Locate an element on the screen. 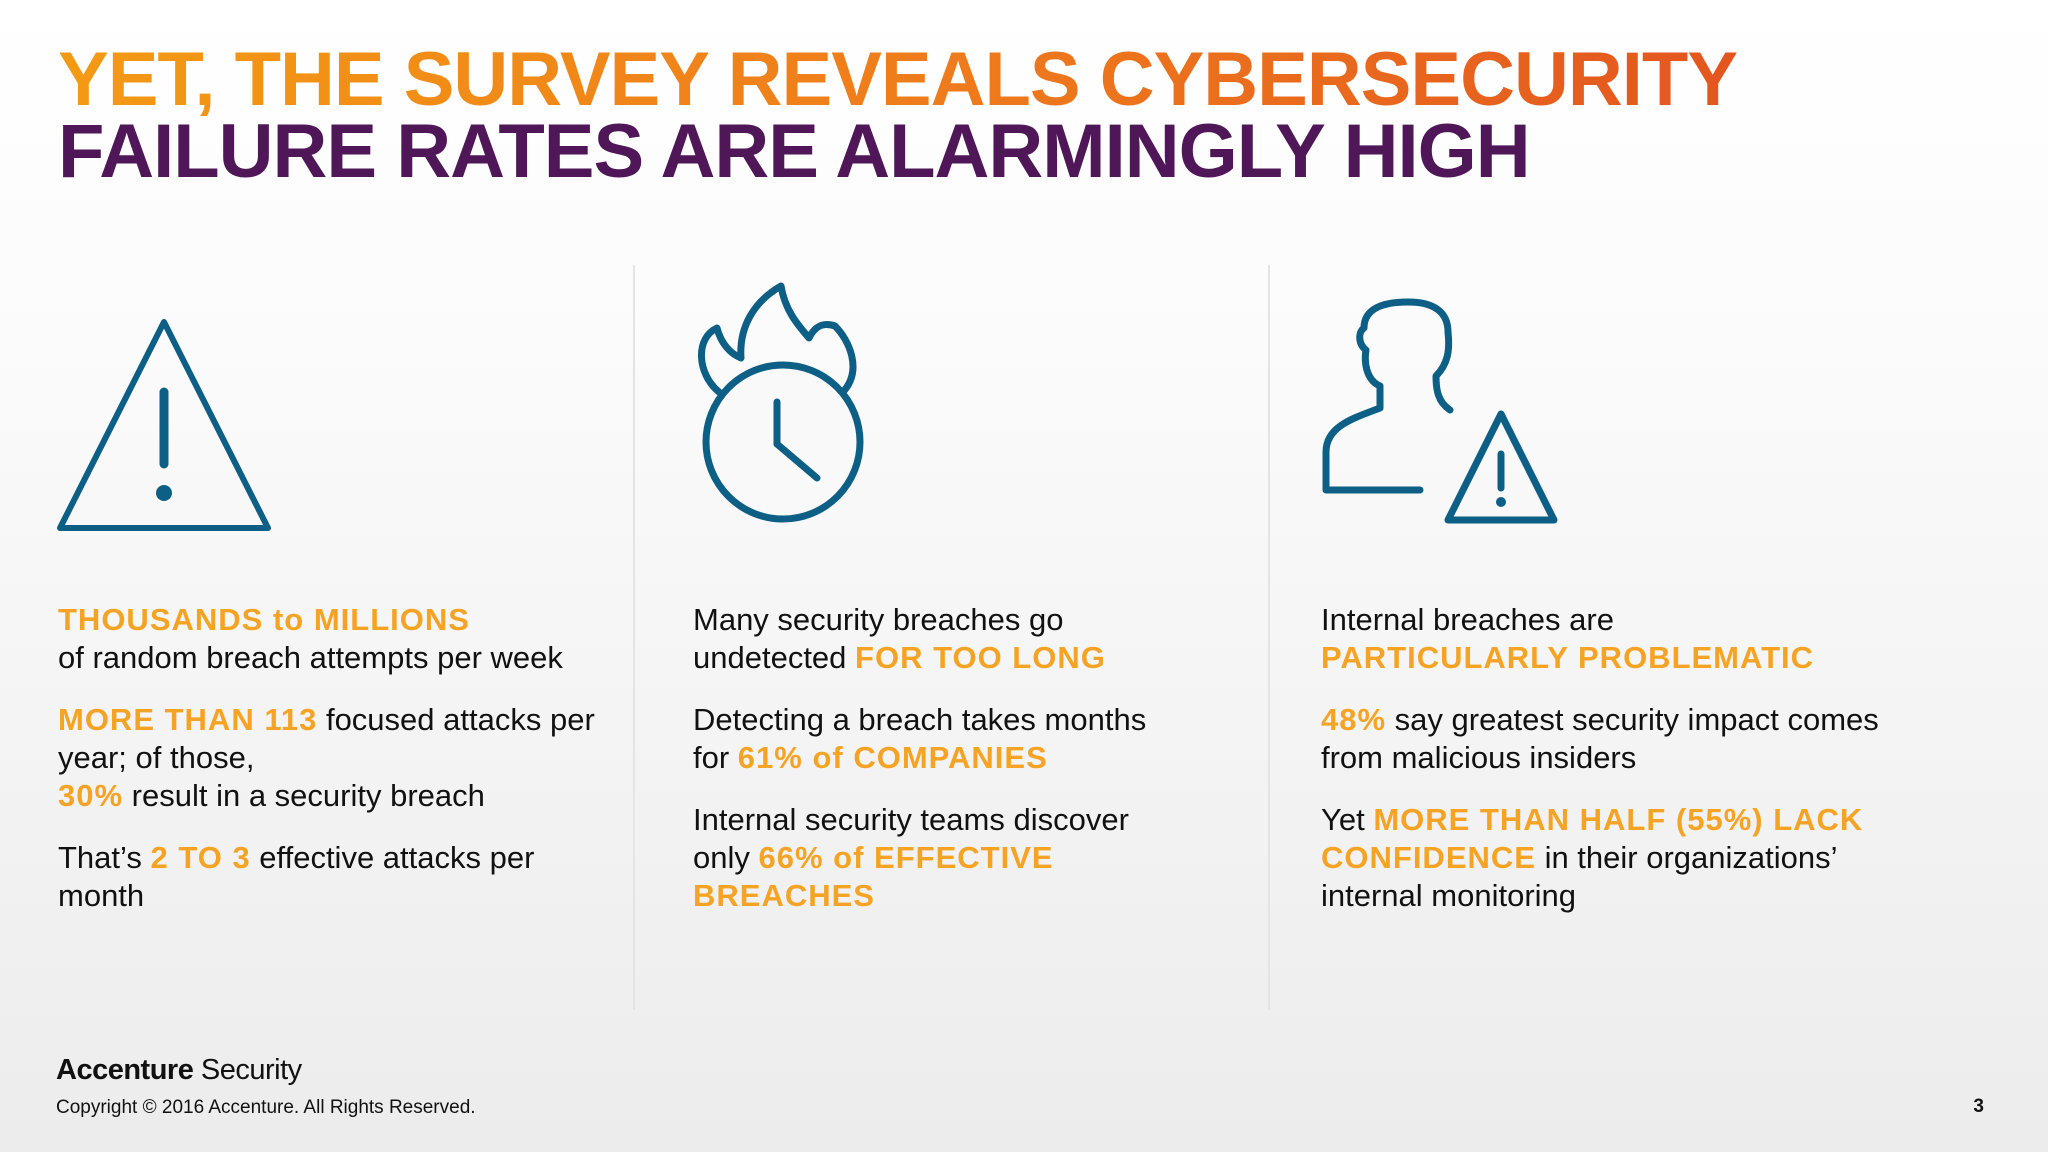 This screenshot has height=1152, width=2048. highlight-text: 2 TO 3 is located at coordinates (200, 857).